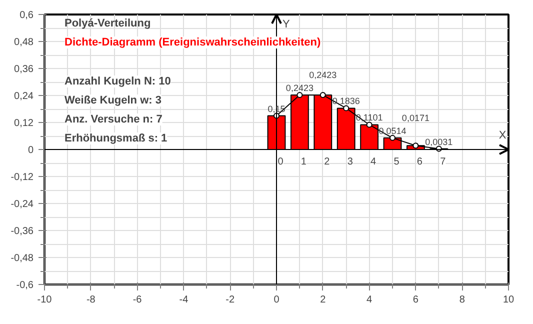 This screenshot has height=324, width=533. I want to click on y-tick-label: 0,24, so click(24, 96).